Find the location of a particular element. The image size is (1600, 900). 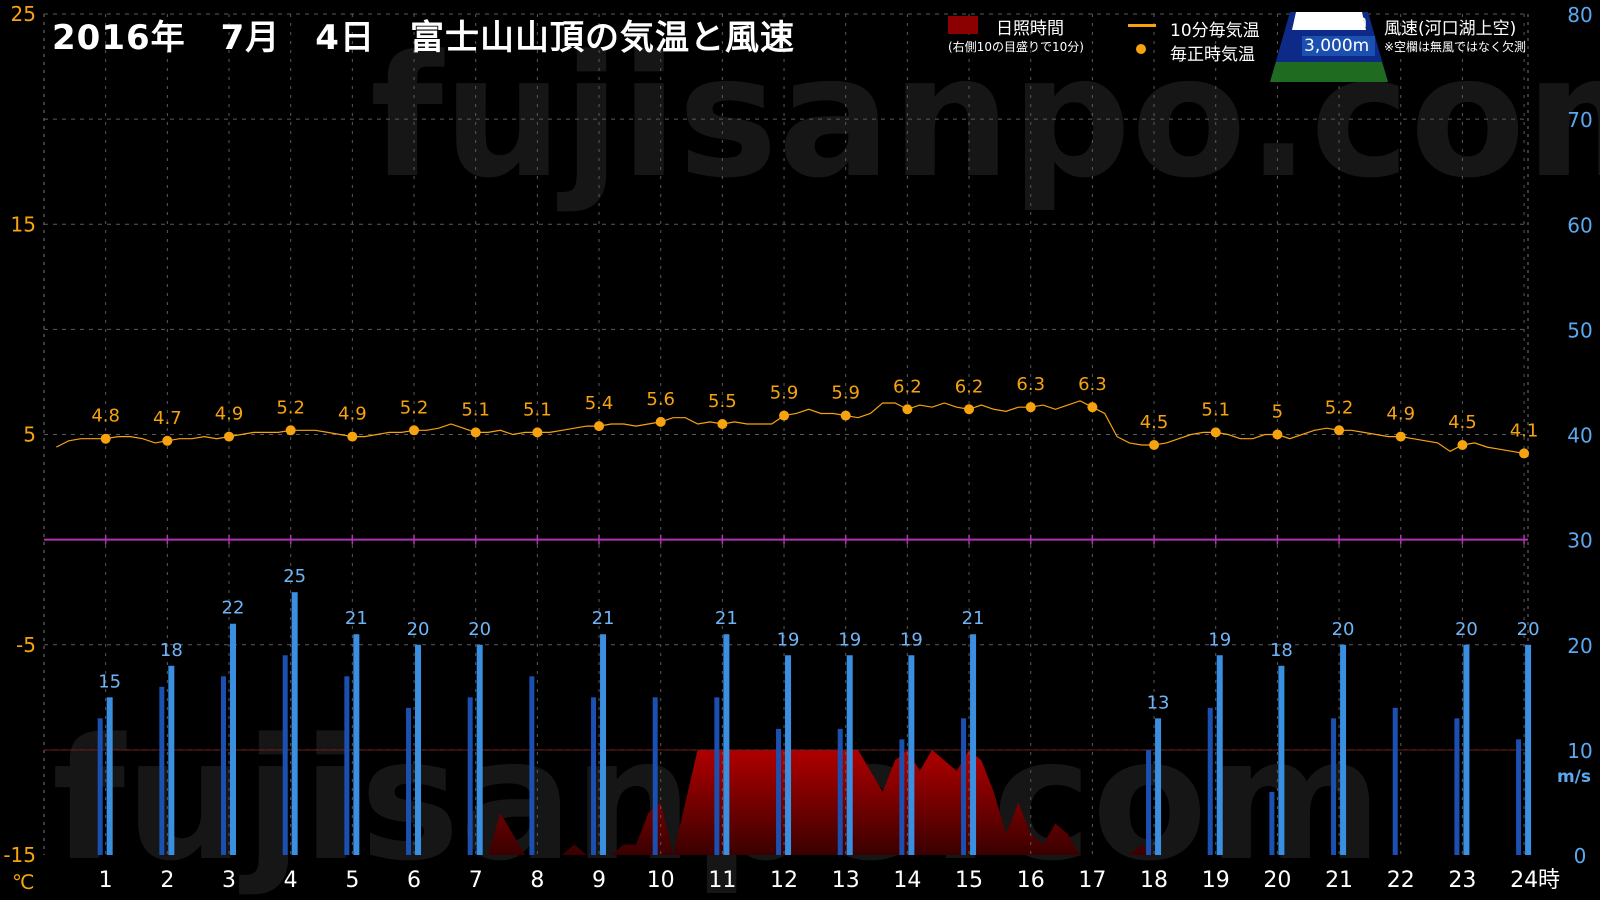

right-axis-tick-label: 10 is located at coordinates (1579, 751).